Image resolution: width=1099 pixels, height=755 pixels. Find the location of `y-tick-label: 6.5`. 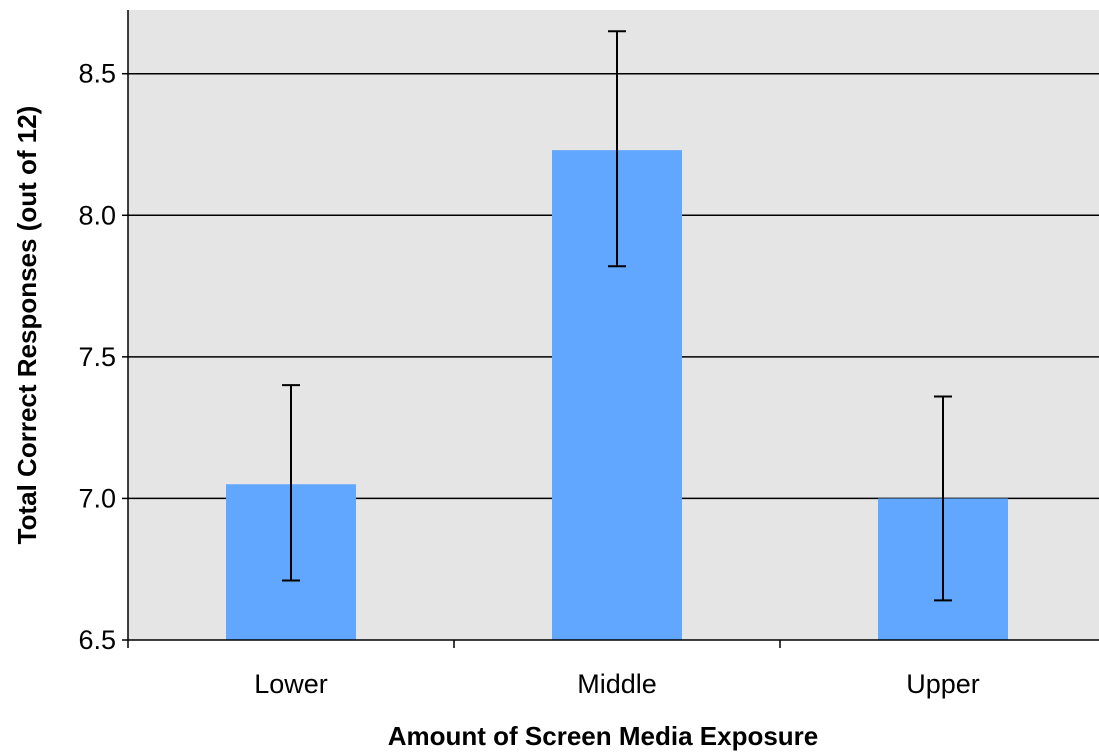

y-tick-label: 6.5 is located at coordinates (97, 640).